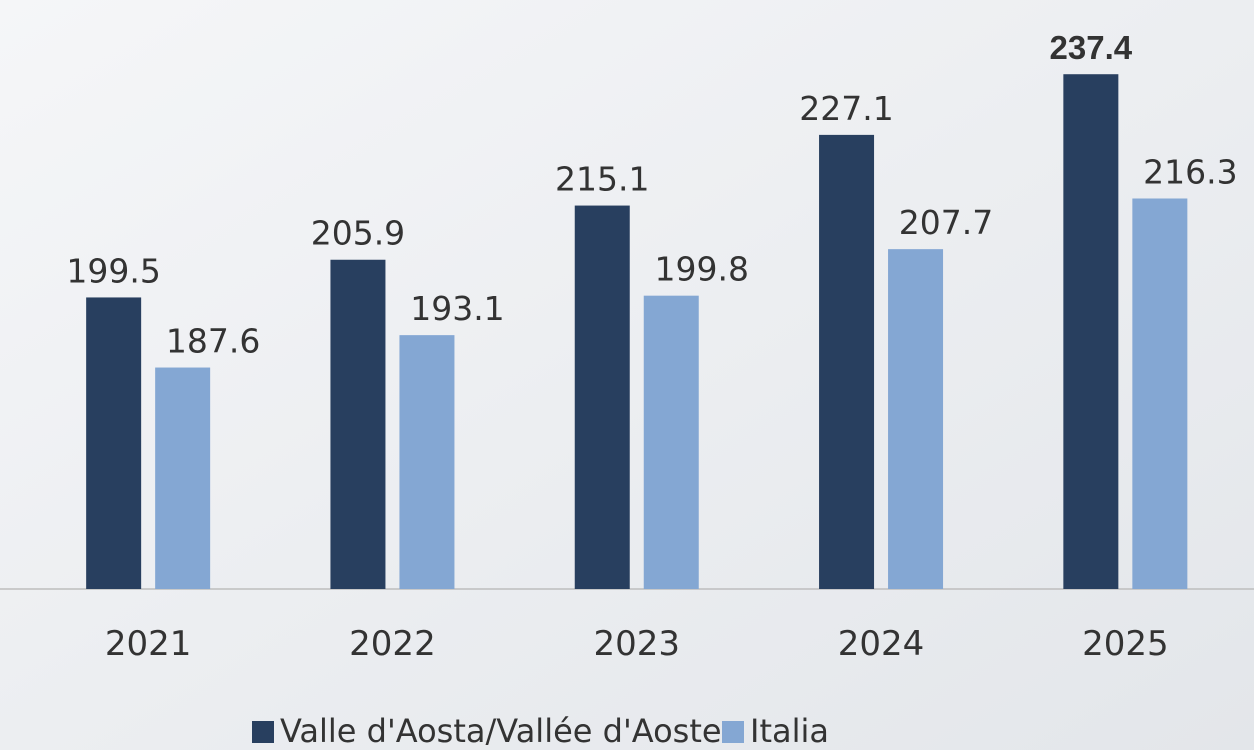 The image size is (1254, 750). Describe the element at coordinates (358, 233) in the screenshot. I see `data-label: 205.9` at that location.